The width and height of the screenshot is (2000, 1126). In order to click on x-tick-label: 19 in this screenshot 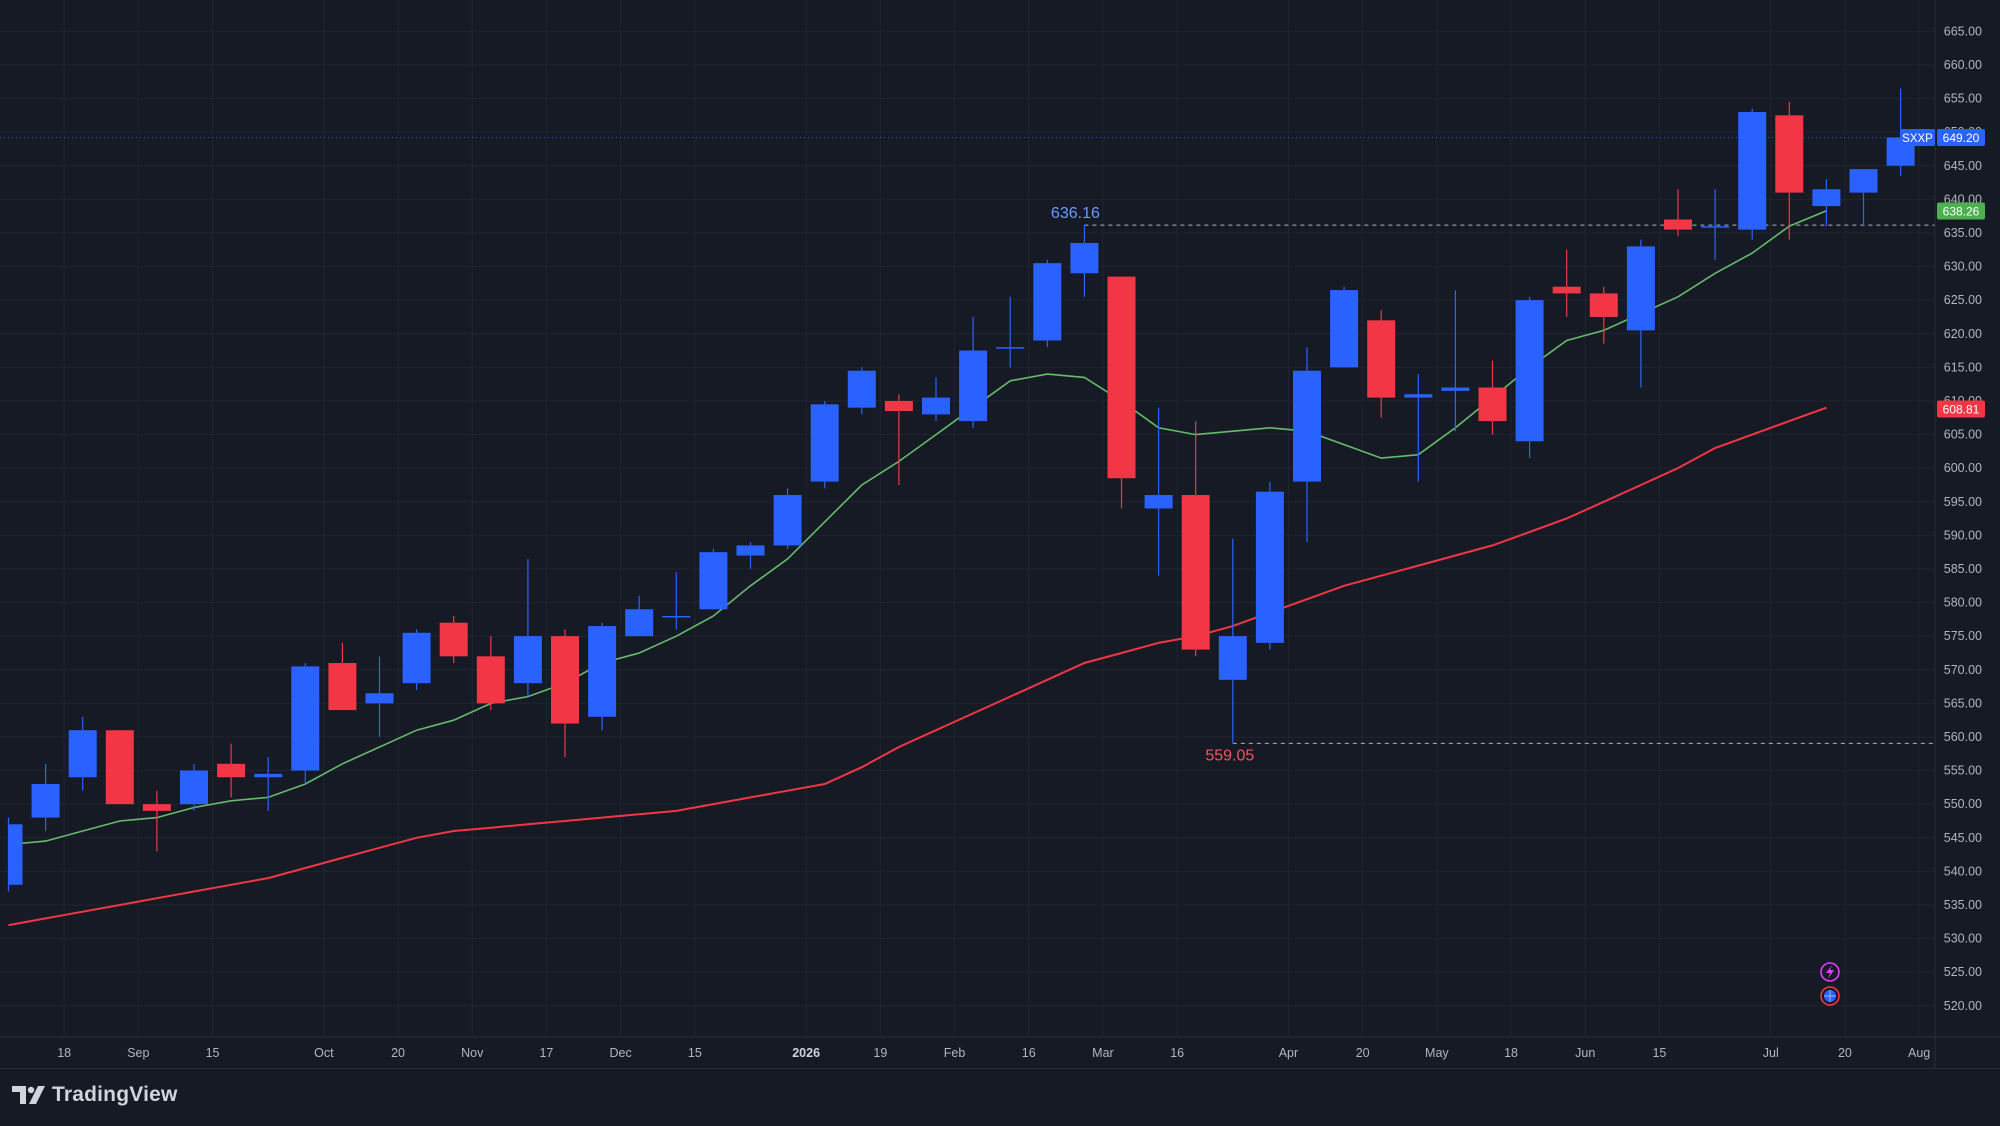, I will do `click(880, 1053)`.